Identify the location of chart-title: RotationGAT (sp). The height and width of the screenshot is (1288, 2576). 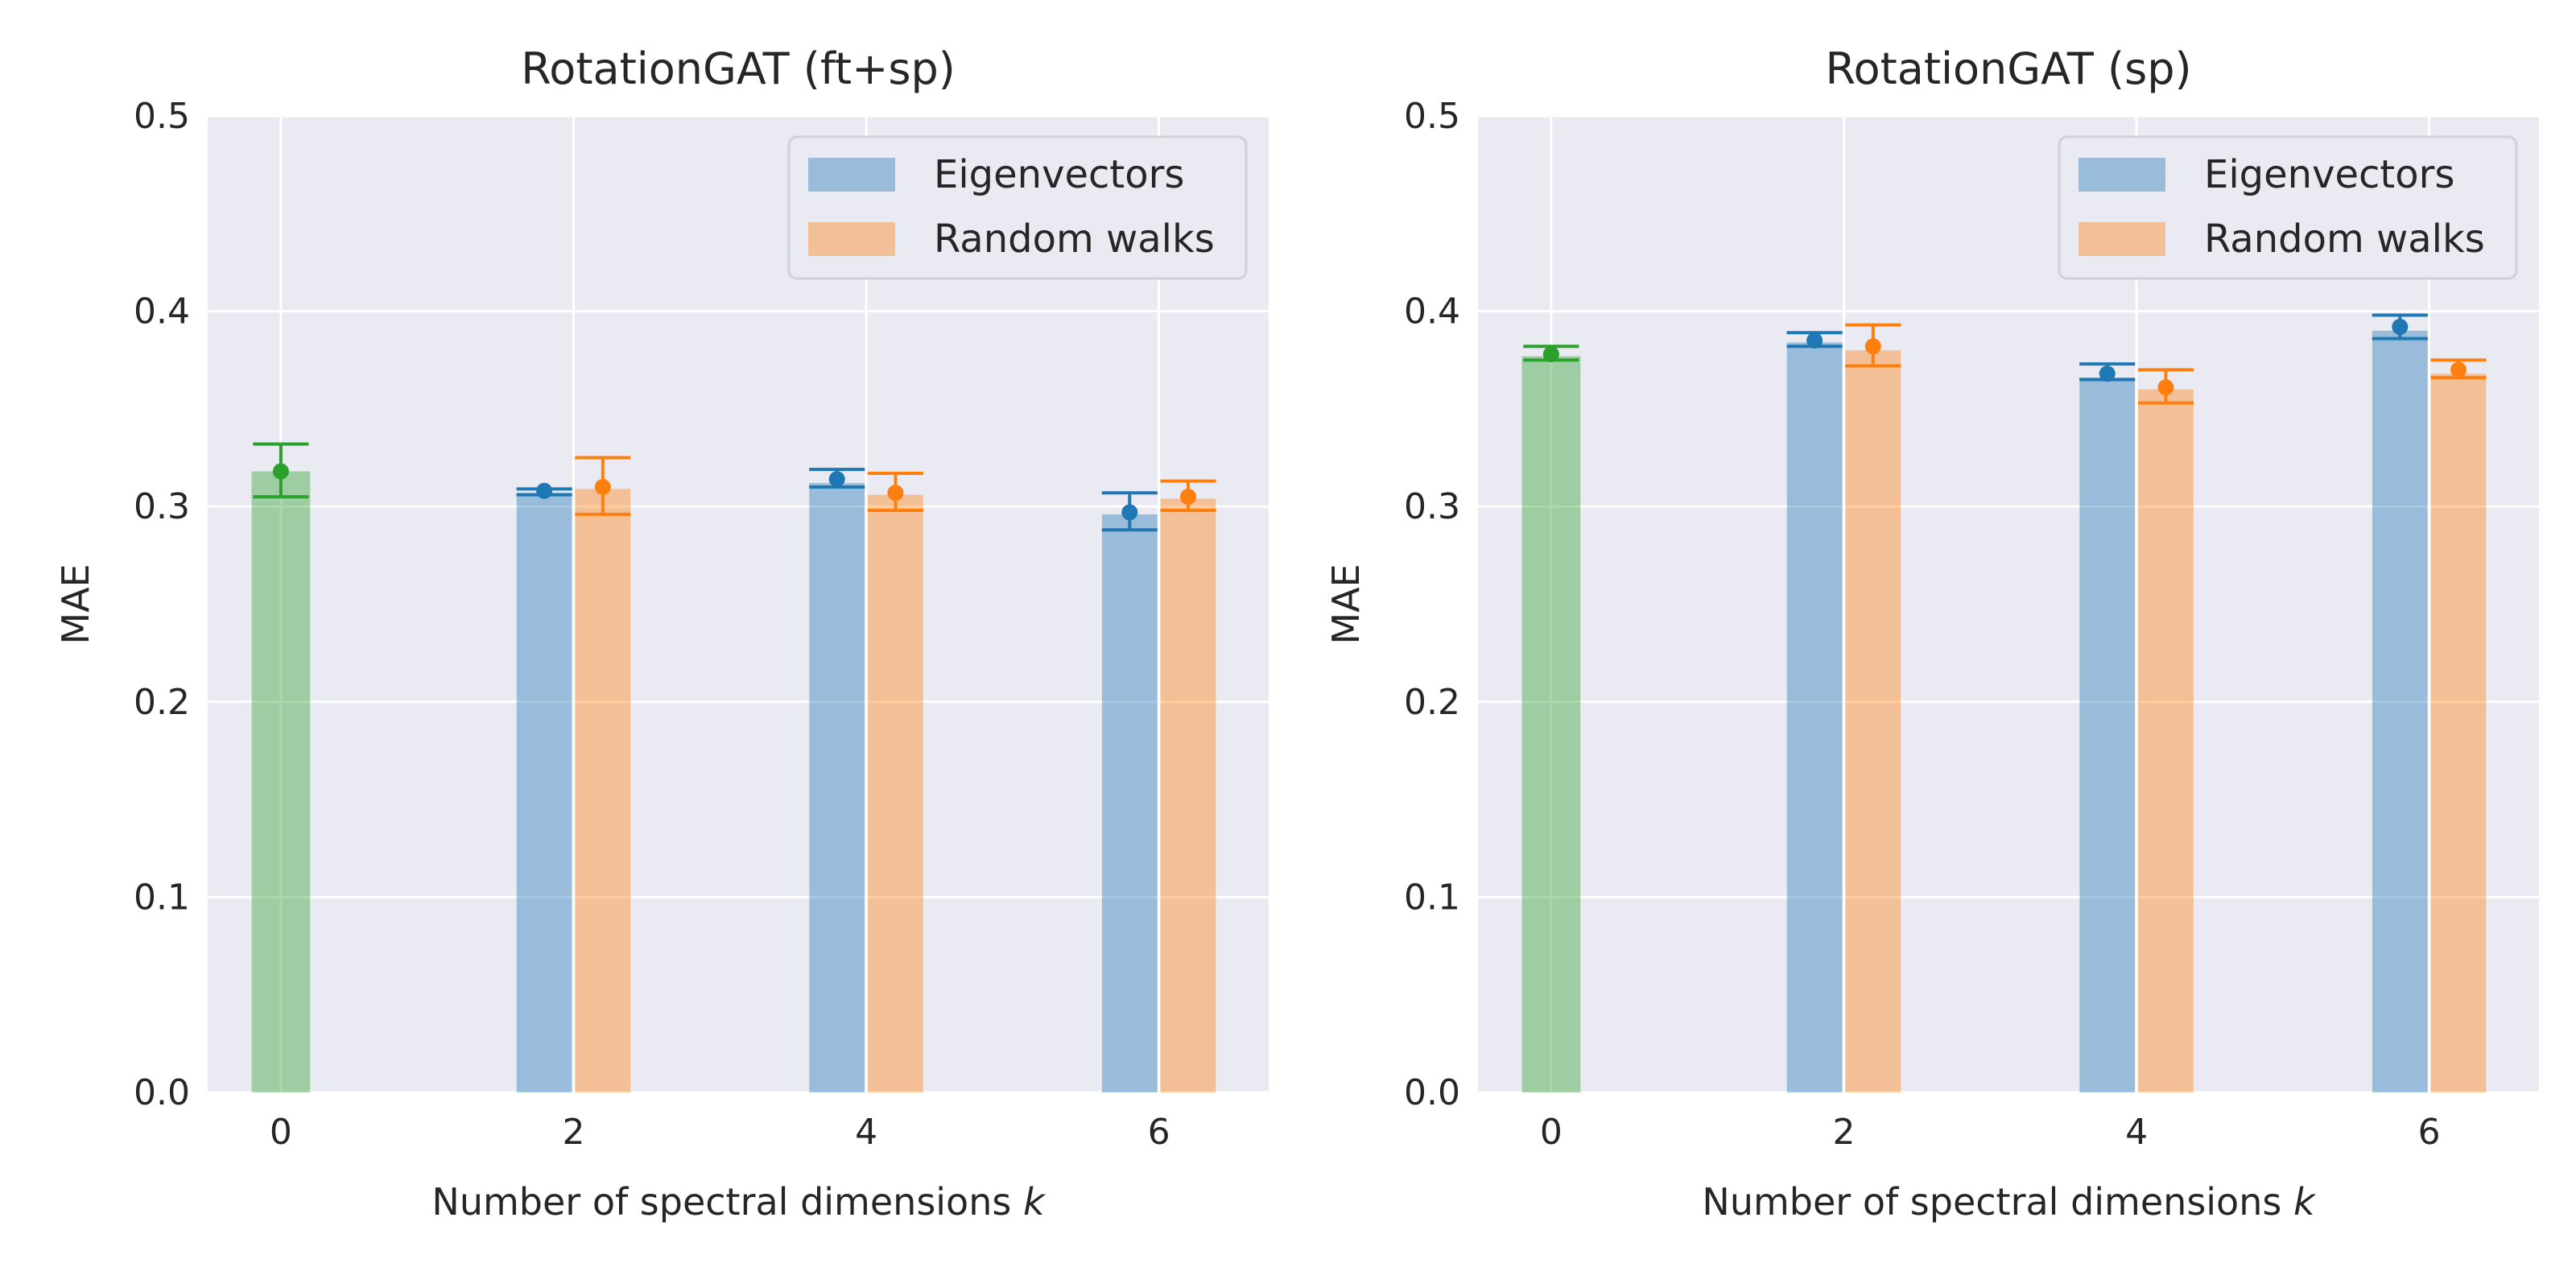
(2008, 68).